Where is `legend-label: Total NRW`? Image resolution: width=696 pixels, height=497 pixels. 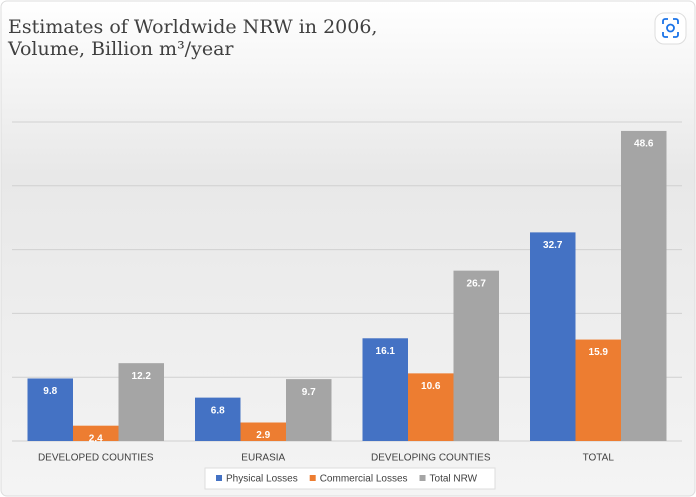 legend-label: Total NRW is located at coordinates (454, 479).